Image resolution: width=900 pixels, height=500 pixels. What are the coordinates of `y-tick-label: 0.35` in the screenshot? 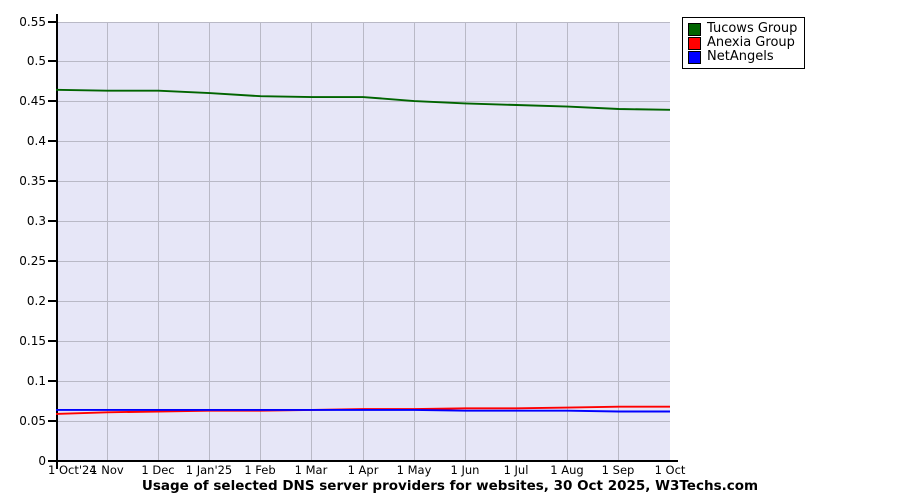 It's located at (23, 181).